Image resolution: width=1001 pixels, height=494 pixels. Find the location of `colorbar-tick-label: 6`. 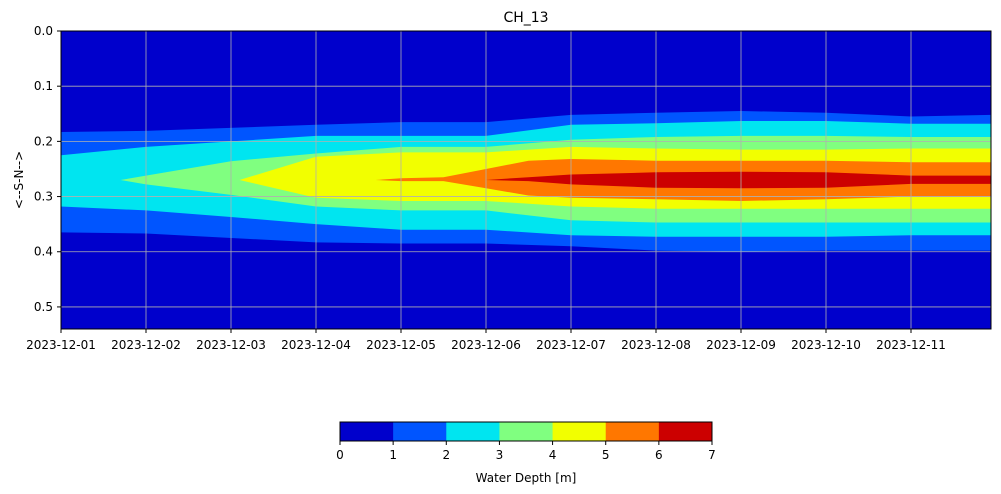

colorbar-tick-label: 6 is located at coordinates (659, 455).